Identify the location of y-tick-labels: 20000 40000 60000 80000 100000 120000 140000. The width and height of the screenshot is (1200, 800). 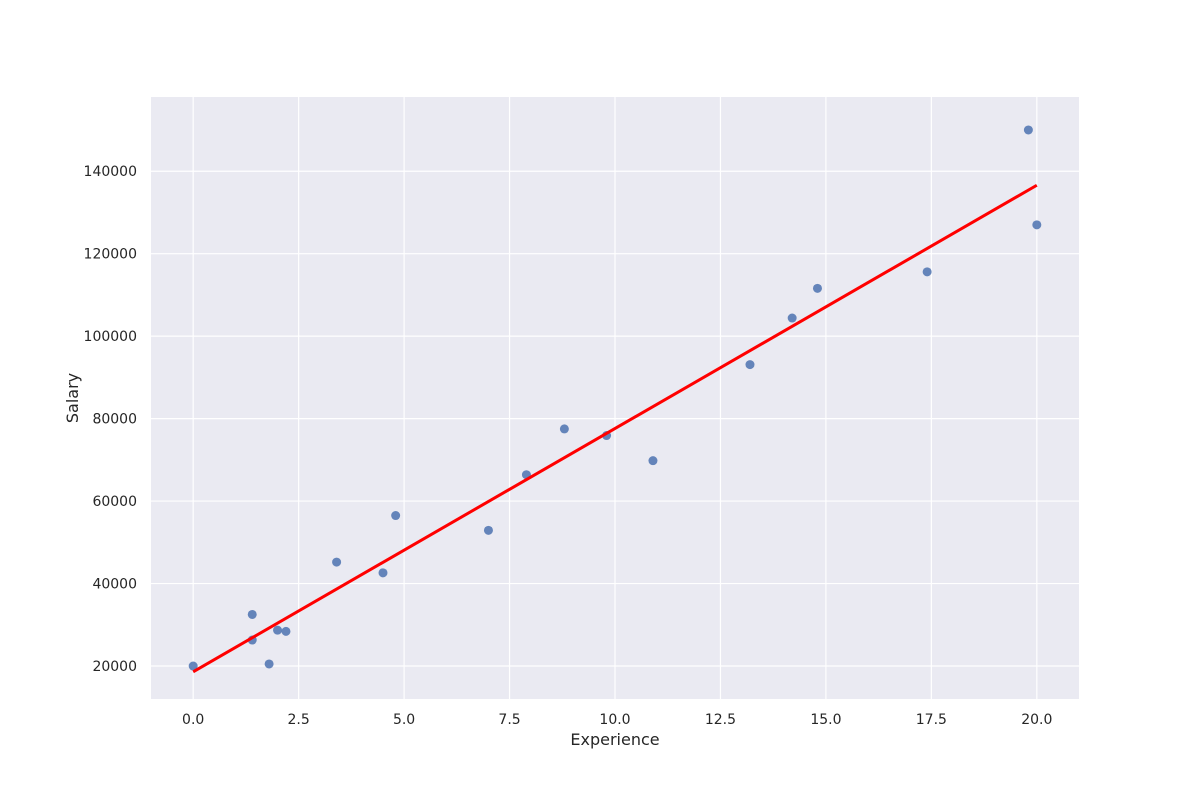
(110, 419).